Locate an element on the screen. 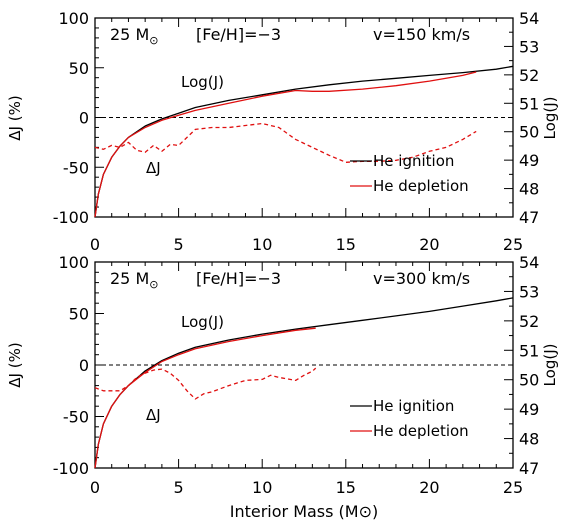  x-axis-title: Interior Mass (M⊙) is located at coordinates (304, 511).